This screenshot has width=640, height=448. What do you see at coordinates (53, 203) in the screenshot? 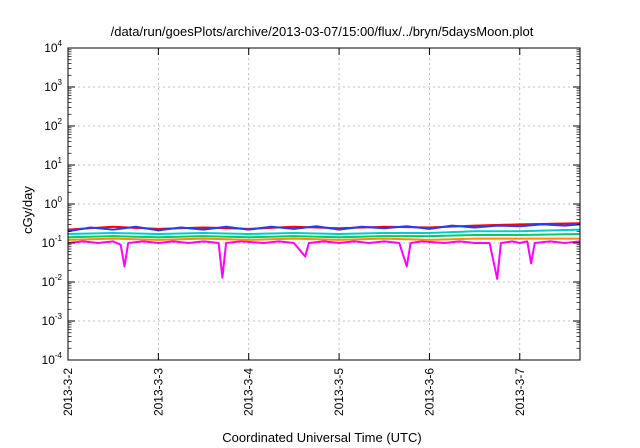
I see `y-tick-label: 10⁰` at bounding box center [53, 203].